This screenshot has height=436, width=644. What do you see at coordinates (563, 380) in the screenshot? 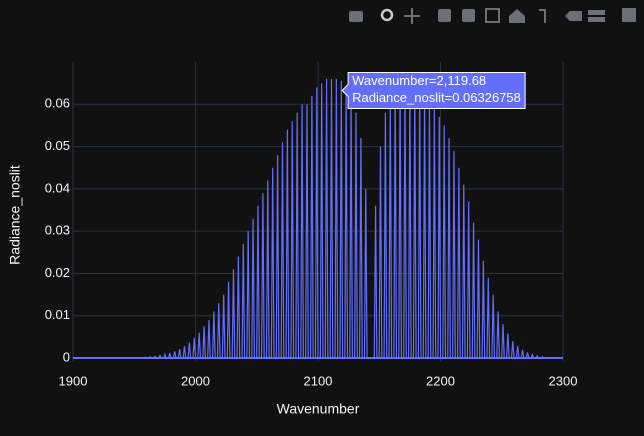
I see `x-tick-label: 2300` at bounding box center [563, 380].